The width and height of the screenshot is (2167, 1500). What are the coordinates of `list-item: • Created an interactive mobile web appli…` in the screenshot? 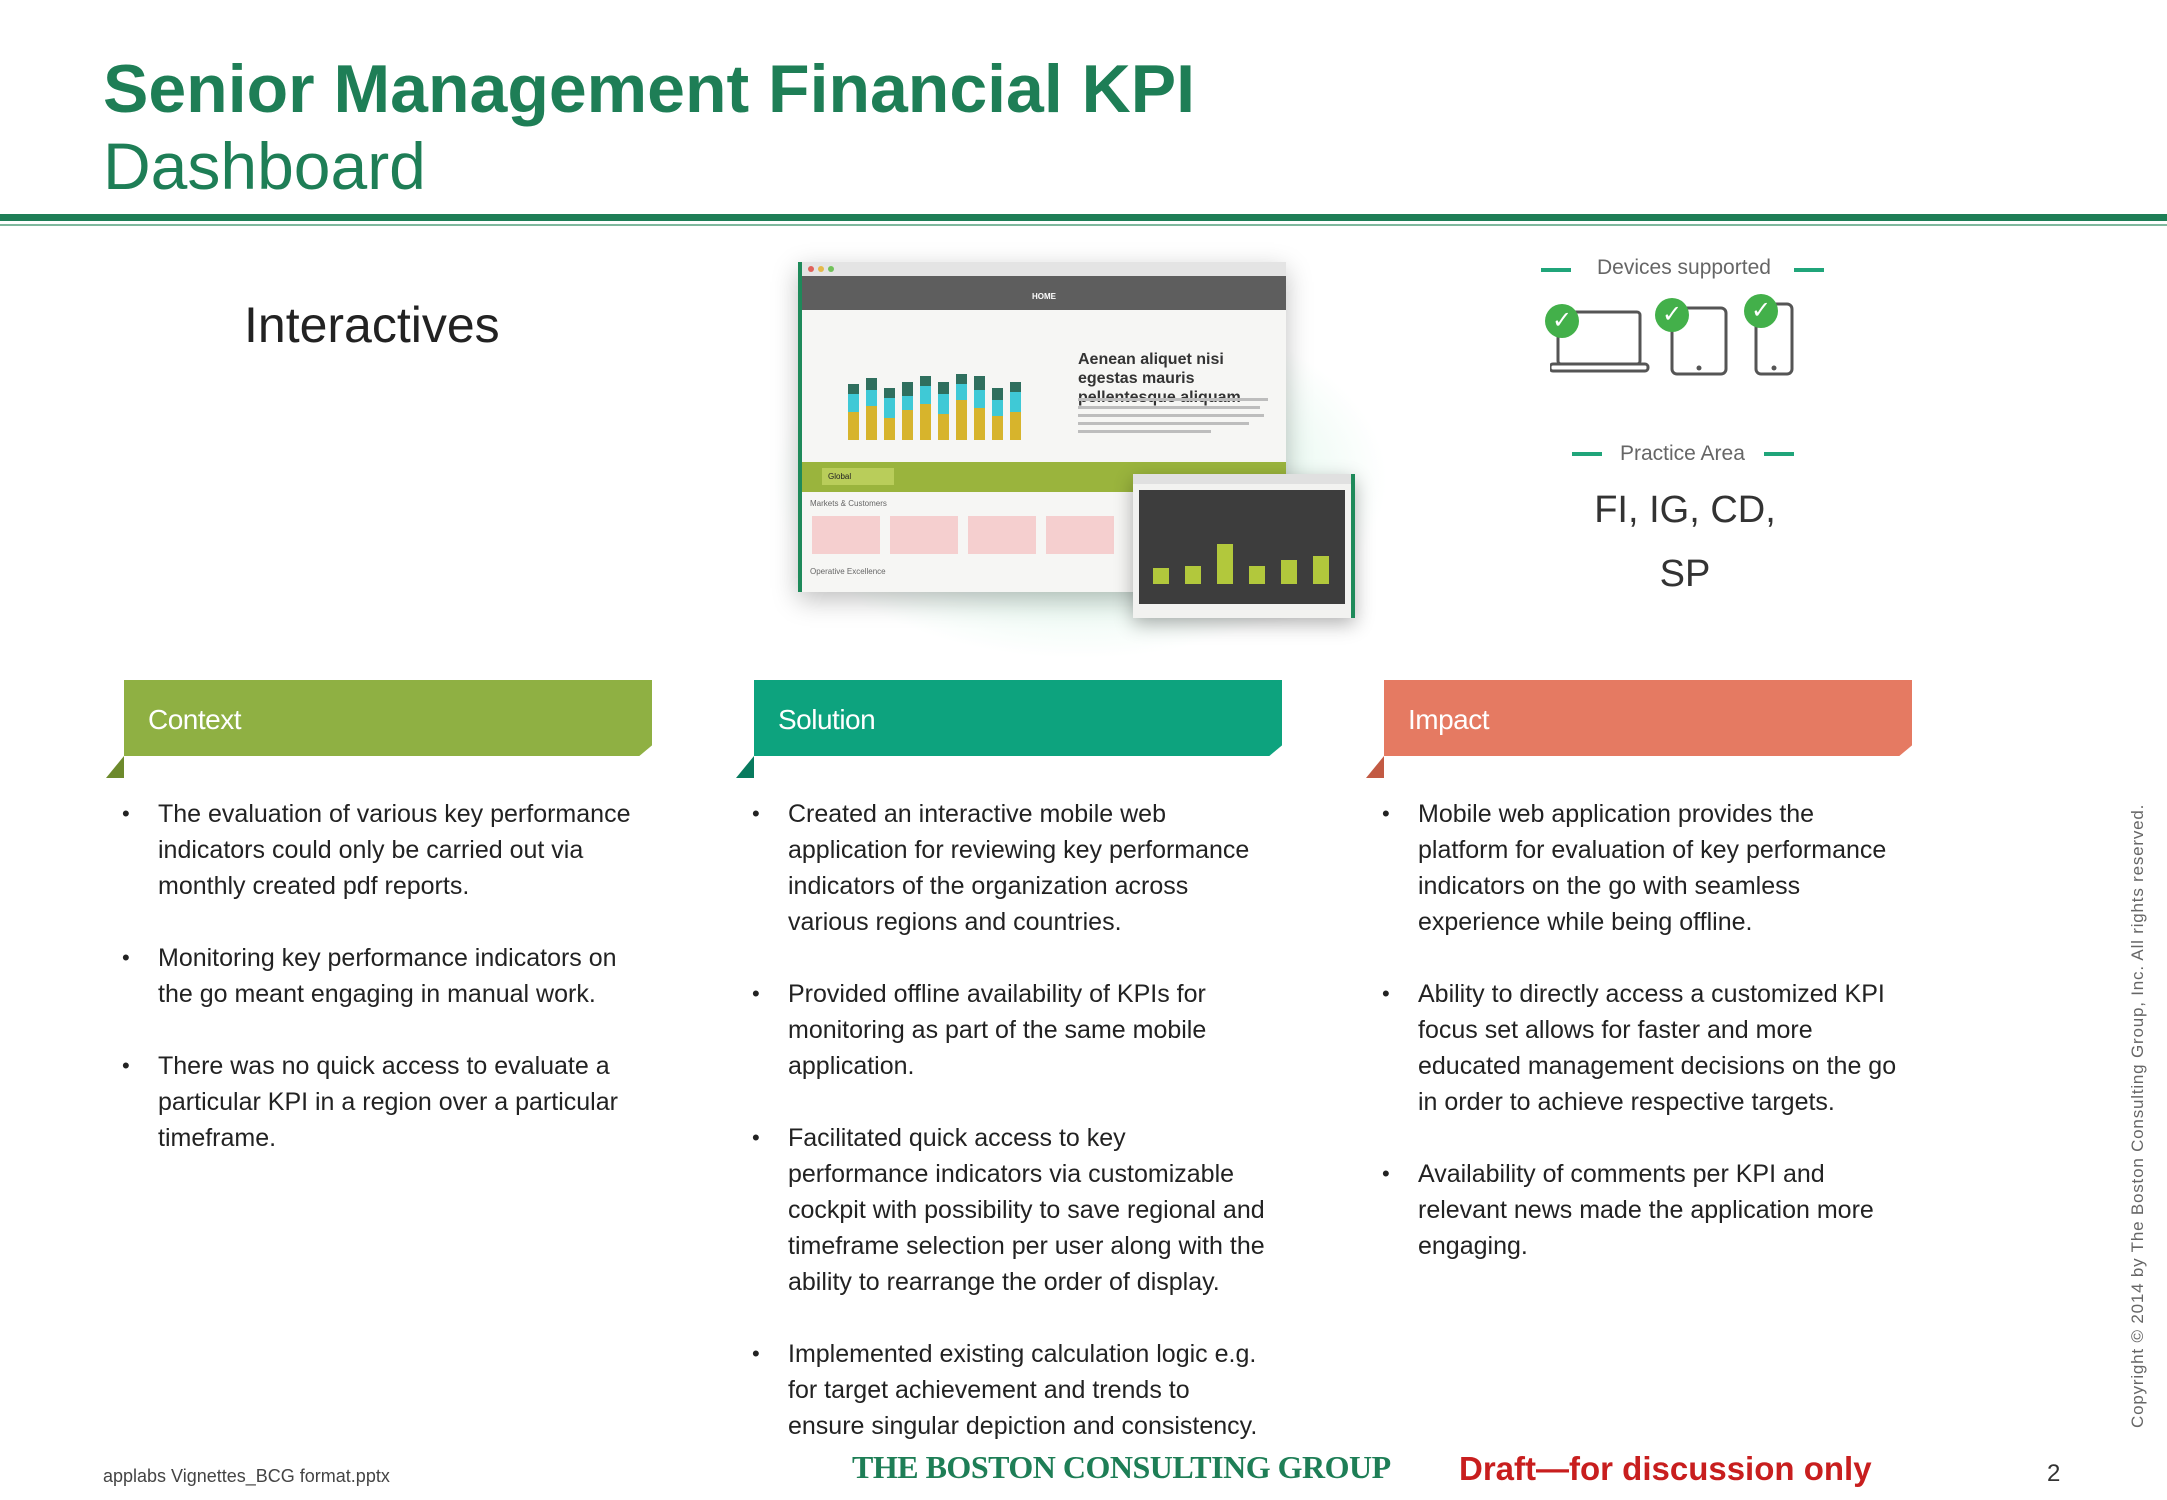 It's located at (1012, 868).